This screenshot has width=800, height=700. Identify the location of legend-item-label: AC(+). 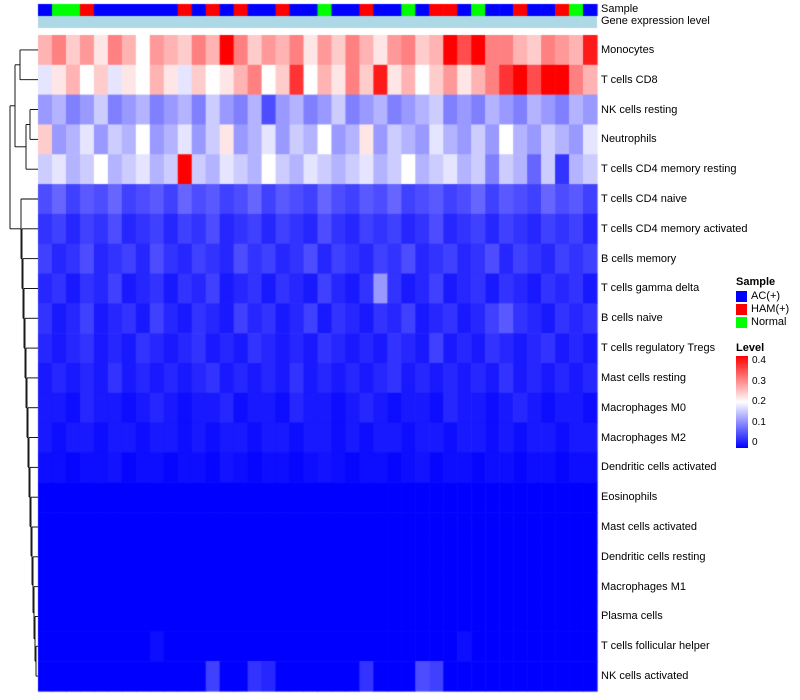
(766, 296).